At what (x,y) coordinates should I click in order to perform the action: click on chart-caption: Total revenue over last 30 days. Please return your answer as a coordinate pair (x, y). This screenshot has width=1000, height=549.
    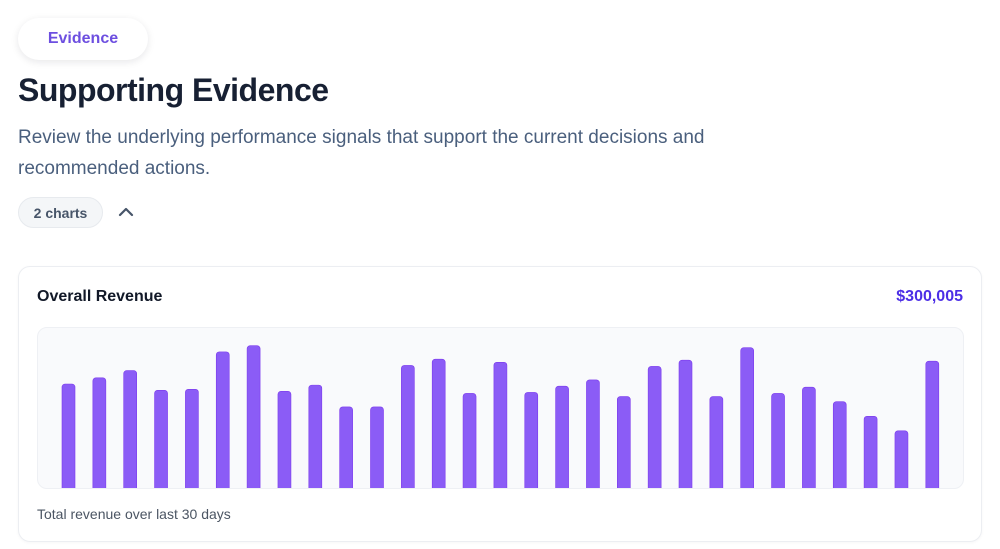
    Looking at the image, I should click on (134, 514).